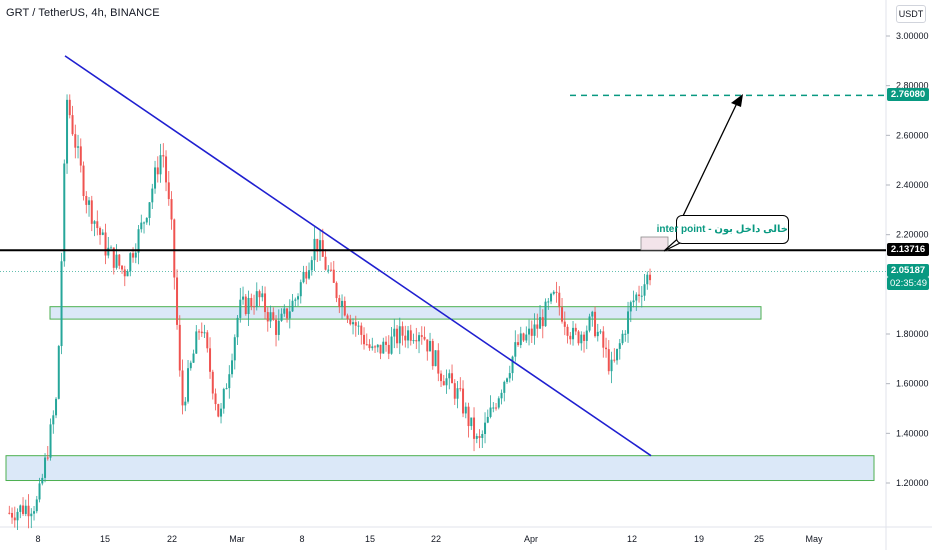 The height and width of the screenshot is (550, 932). Describe the element at coordinates (908, 283) in the screenshot. I see `countdown-tag: 02:35:49` at that location.